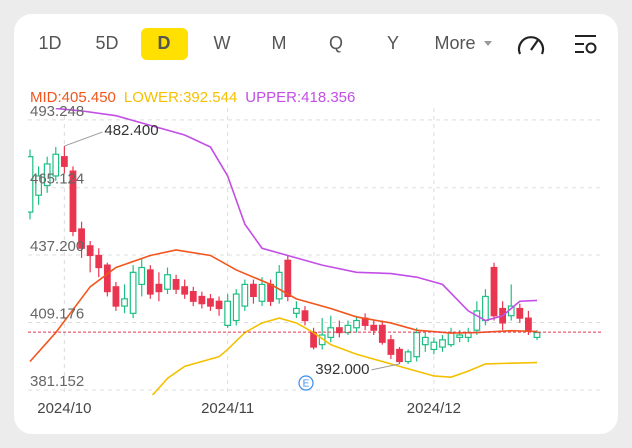 Image resolution: width=632 pixels, height=448 pixels. What do you see at coordinates (73, 97) in the screenshot?
I see `legend-entry: MID:405.450` at bounding box center [73, 97].